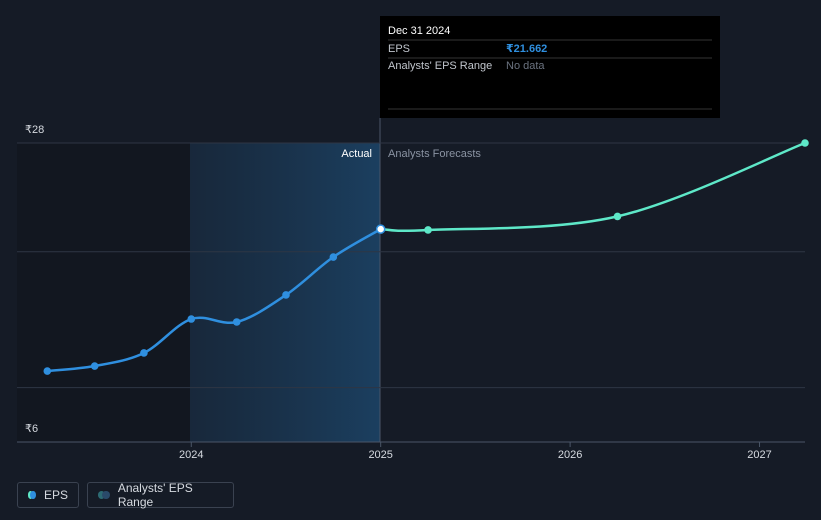 The height and width of the screenshot is (520, 821). What do you see at coordinates (759, 455) in the screenshot?
I see `x-tick-label: 2027` at bounding box center [759, 455].